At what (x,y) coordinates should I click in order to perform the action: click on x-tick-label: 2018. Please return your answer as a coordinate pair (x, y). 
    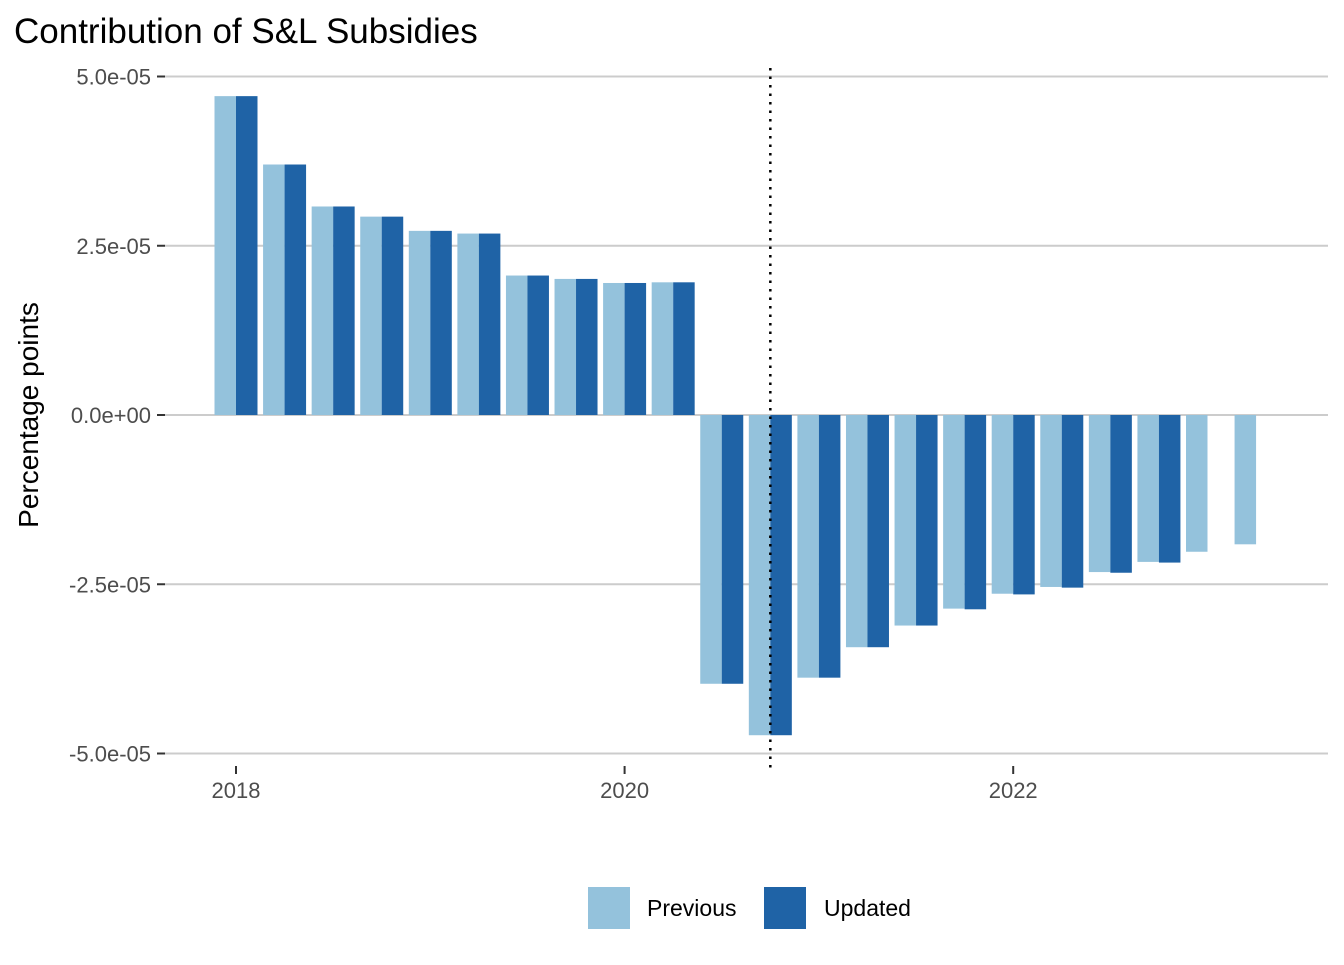
    Looking at the image, I should click on (236, 790).